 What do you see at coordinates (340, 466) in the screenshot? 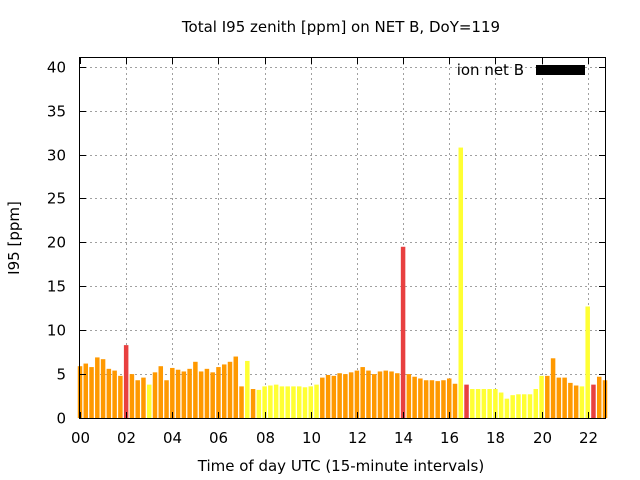
I see `x-axis-label: Time of day UTC (15-minute intervals)` at bounding box center [340, 466].